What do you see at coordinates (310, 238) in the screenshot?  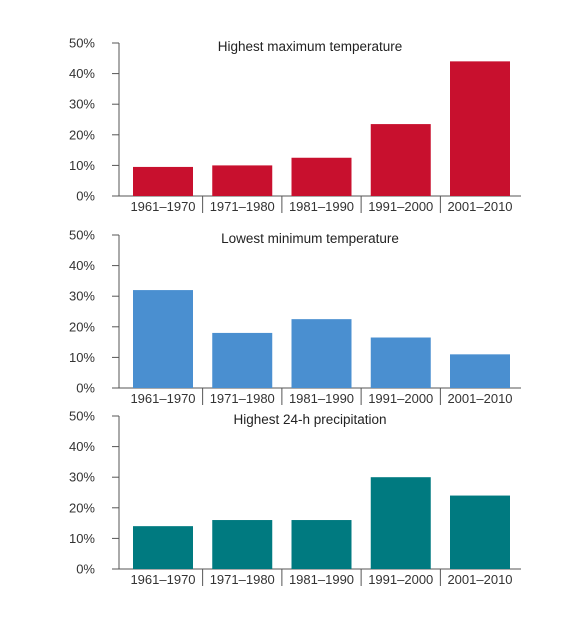 I see `chart-title: Lowest minimum temperature` at bounding box center [310, 238].